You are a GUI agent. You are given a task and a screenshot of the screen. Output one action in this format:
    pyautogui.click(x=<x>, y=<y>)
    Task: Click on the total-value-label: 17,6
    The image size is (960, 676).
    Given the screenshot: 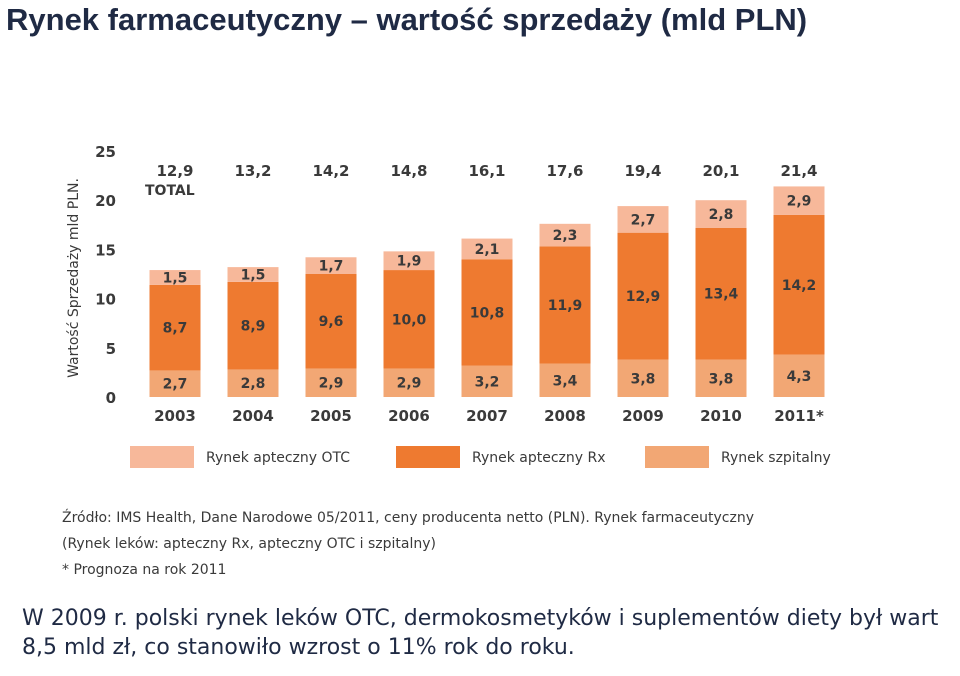 What is the action you would take?
    pyautogui.click(x=564, y=171)
    